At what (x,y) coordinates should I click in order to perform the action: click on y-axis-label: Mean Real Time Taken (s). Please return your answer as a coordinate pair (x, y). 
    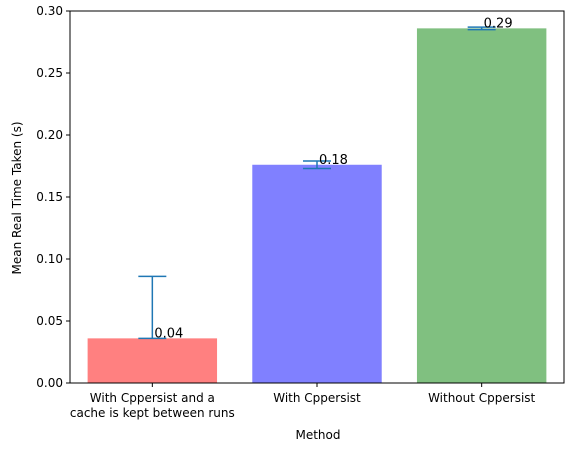
    Looking at the image, I should click on (17, 197).